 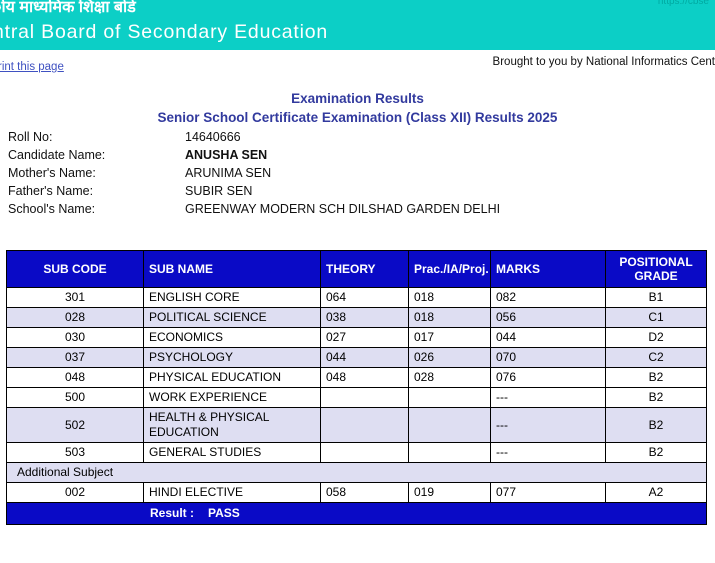 I want to click on cell-code: 028, so click(x=75, y=317).